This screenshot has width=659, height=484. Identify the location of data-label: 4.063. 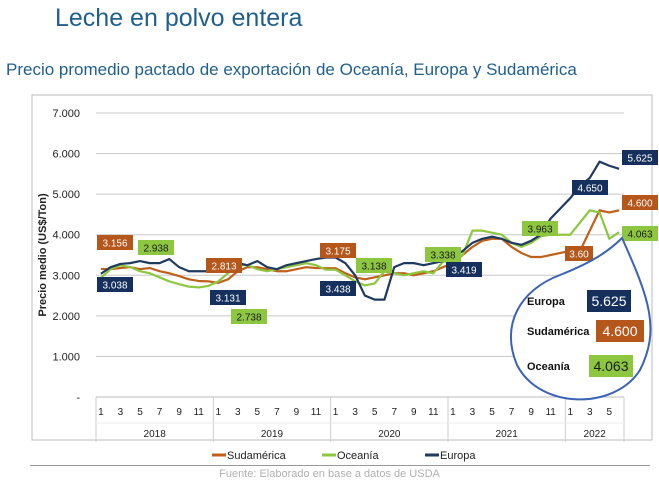
(639, 235).